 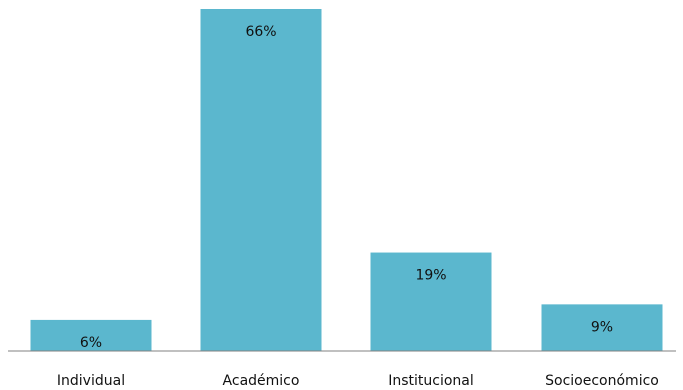 I want to click on bar-institucional, so click(x=431, y=301).